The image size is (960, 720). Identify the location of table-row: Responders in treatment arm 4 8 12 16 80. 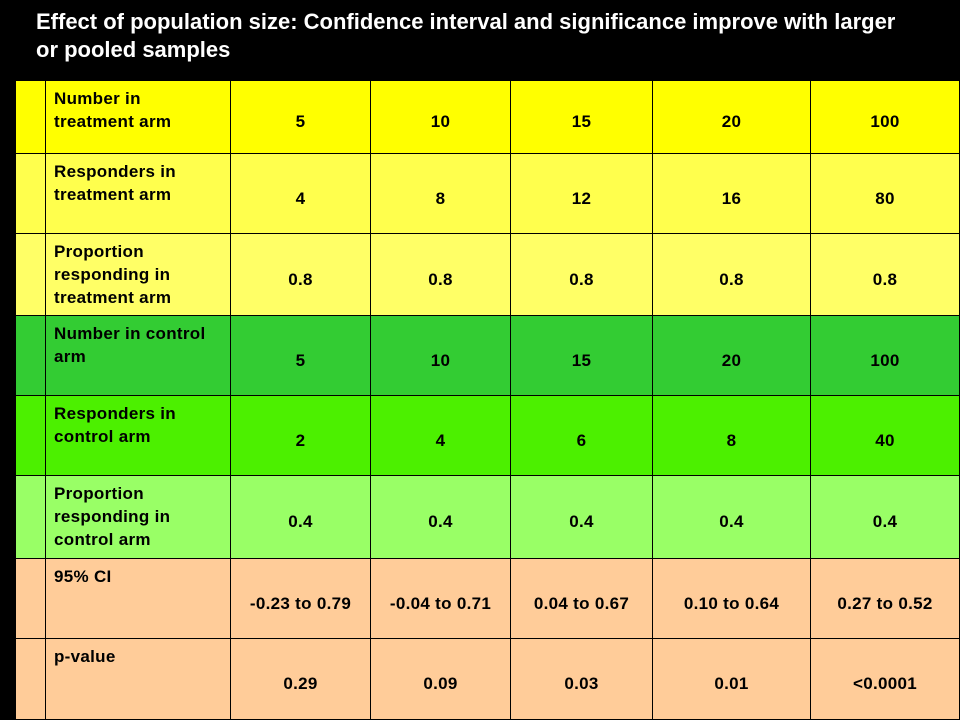
(487, 193).